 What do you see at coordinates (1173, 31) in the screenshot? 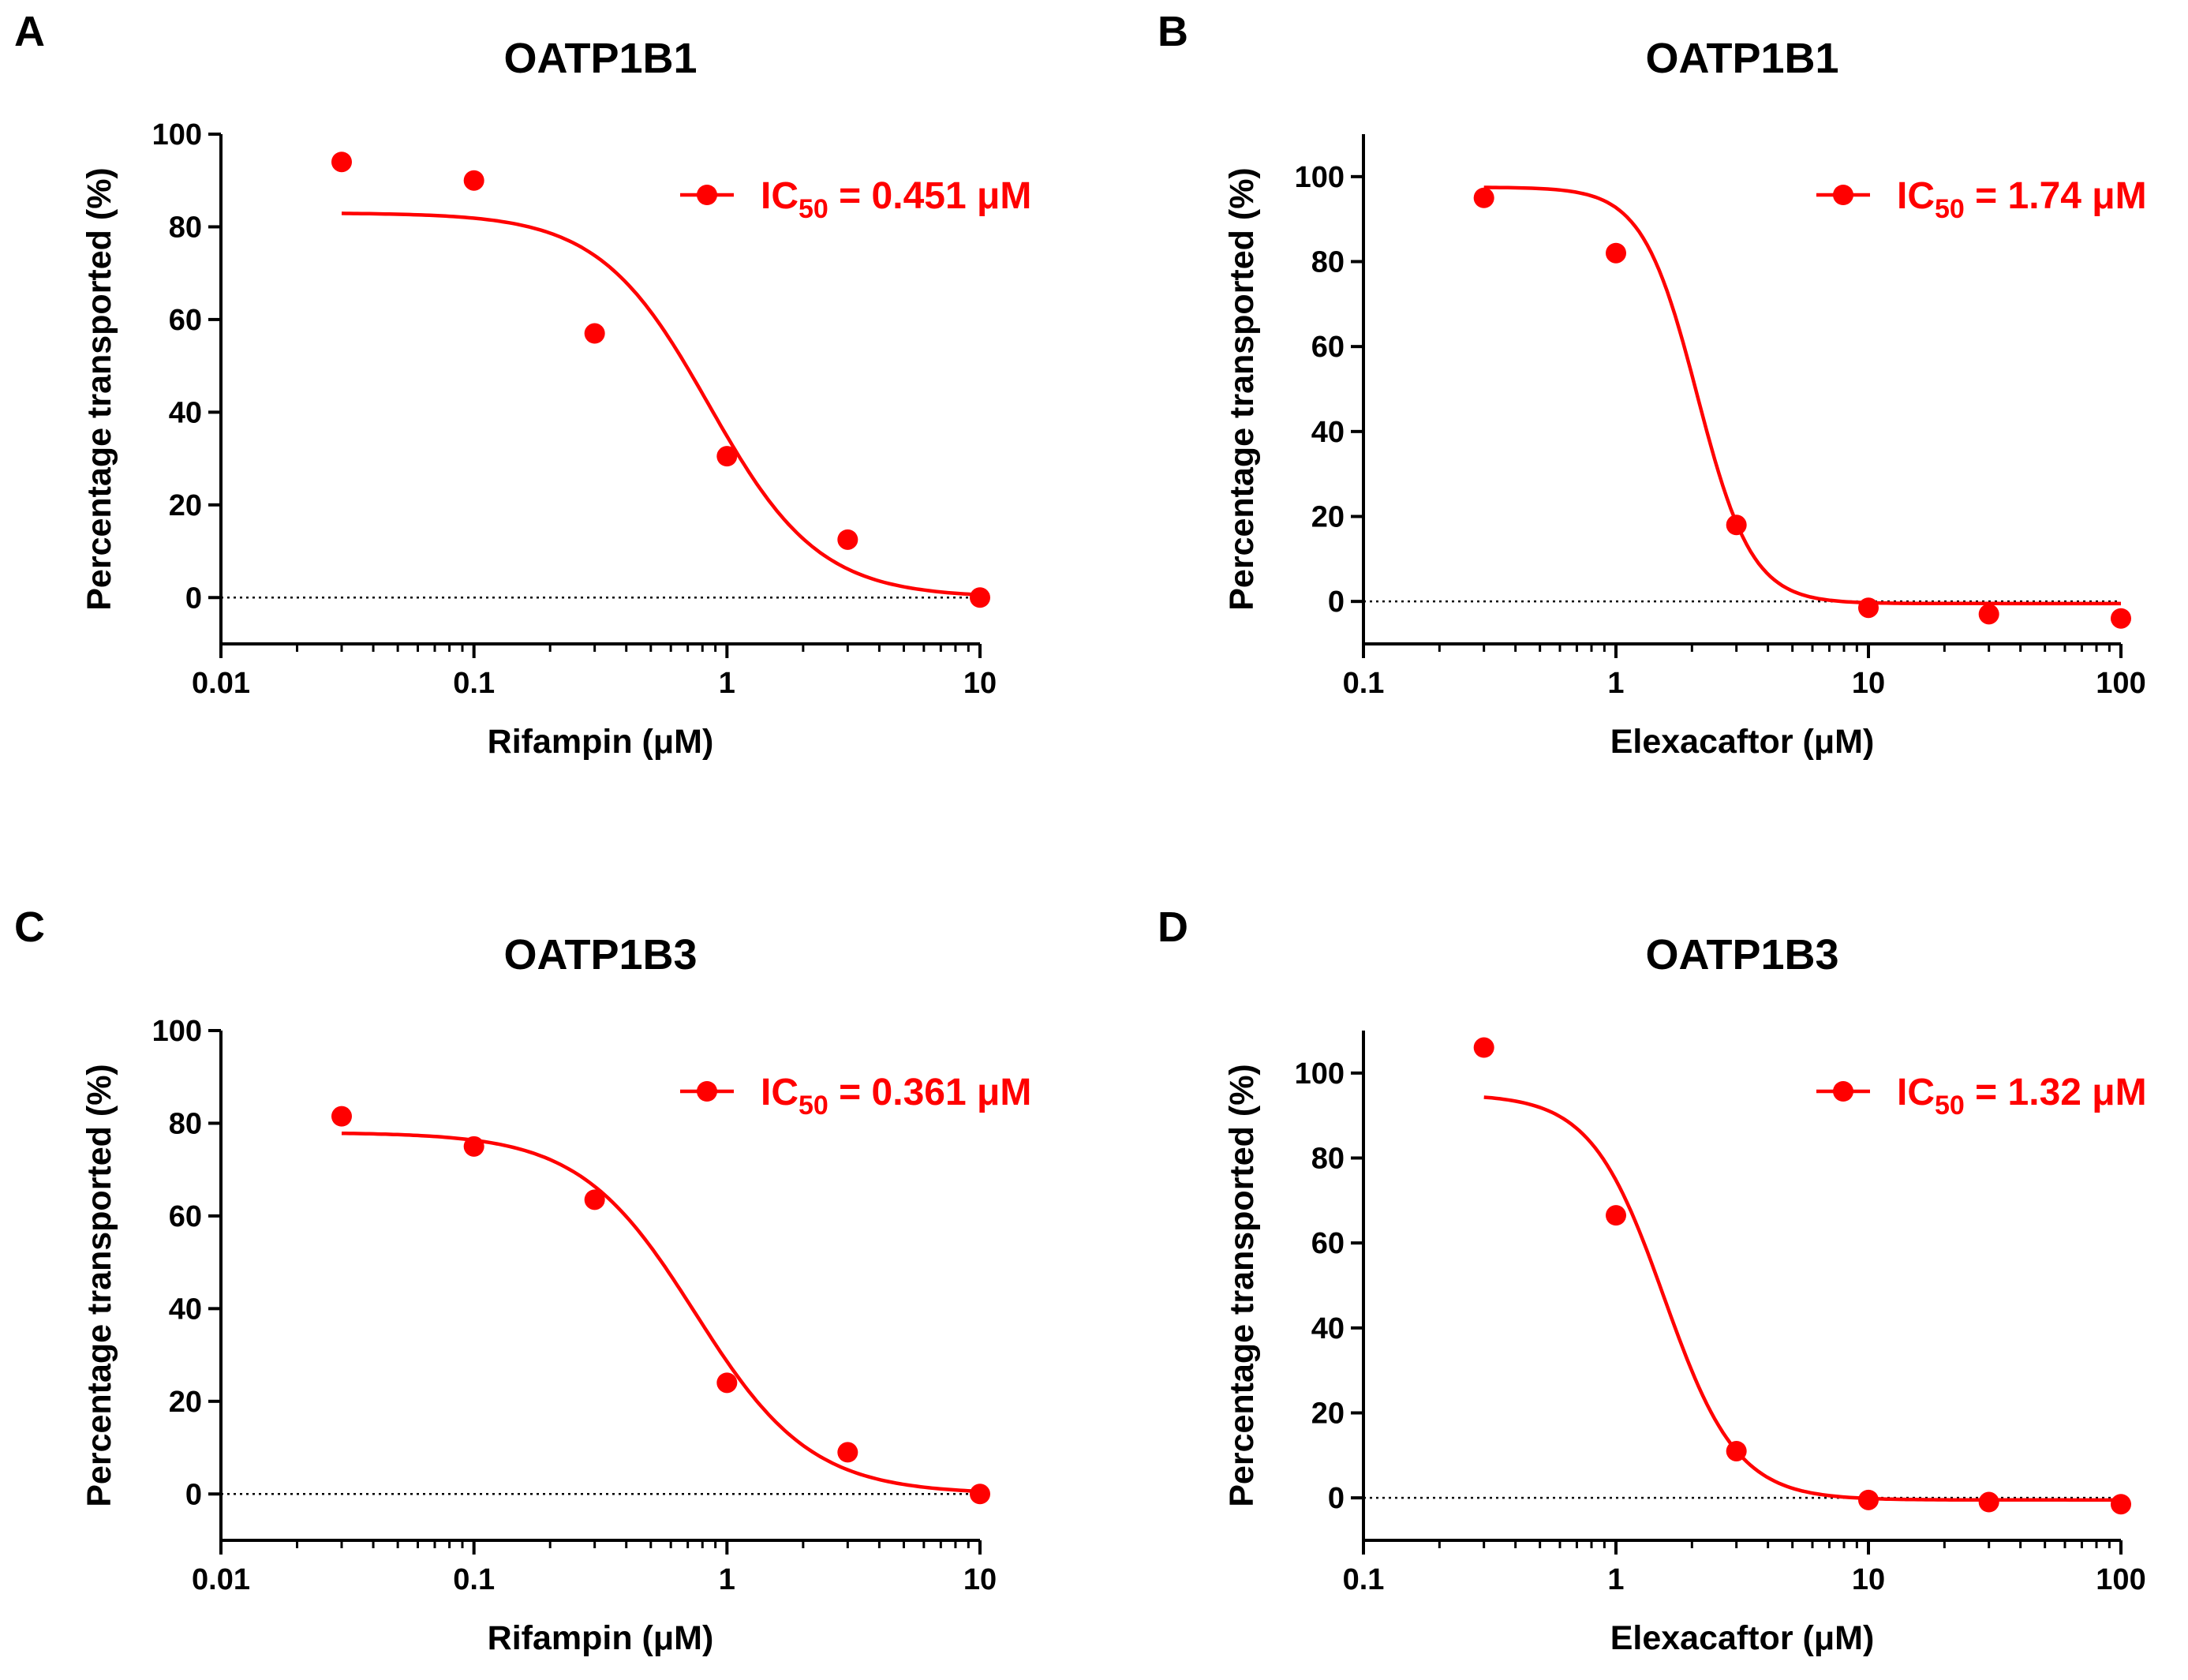
I see `panel-letter: B` at bounding box center [1173, 31].